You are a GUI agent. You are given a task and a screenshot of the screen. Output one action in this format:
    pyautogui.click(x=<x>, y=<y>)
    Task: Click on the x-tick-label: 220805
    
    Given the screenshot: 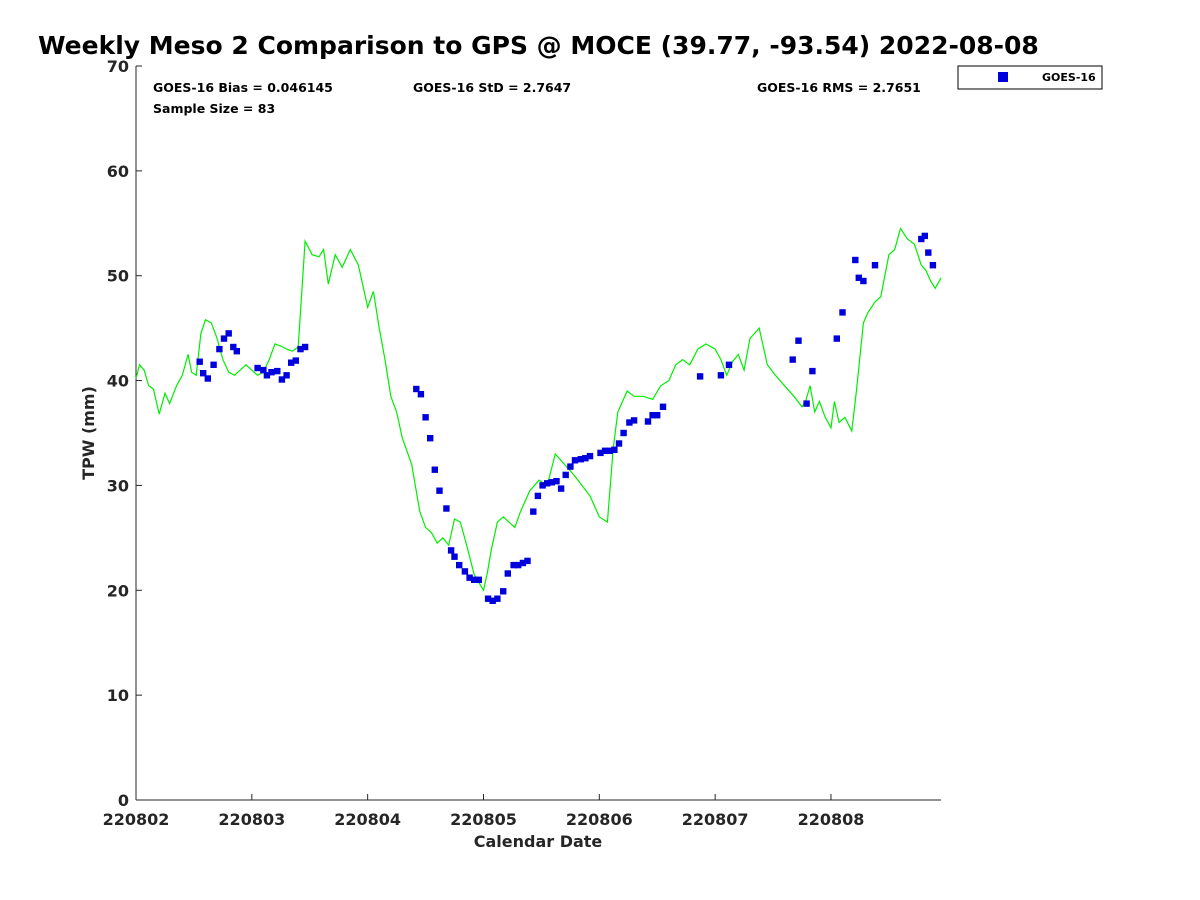 What is the action you would take?
    pyautogui.click(x=483, y=819)
    